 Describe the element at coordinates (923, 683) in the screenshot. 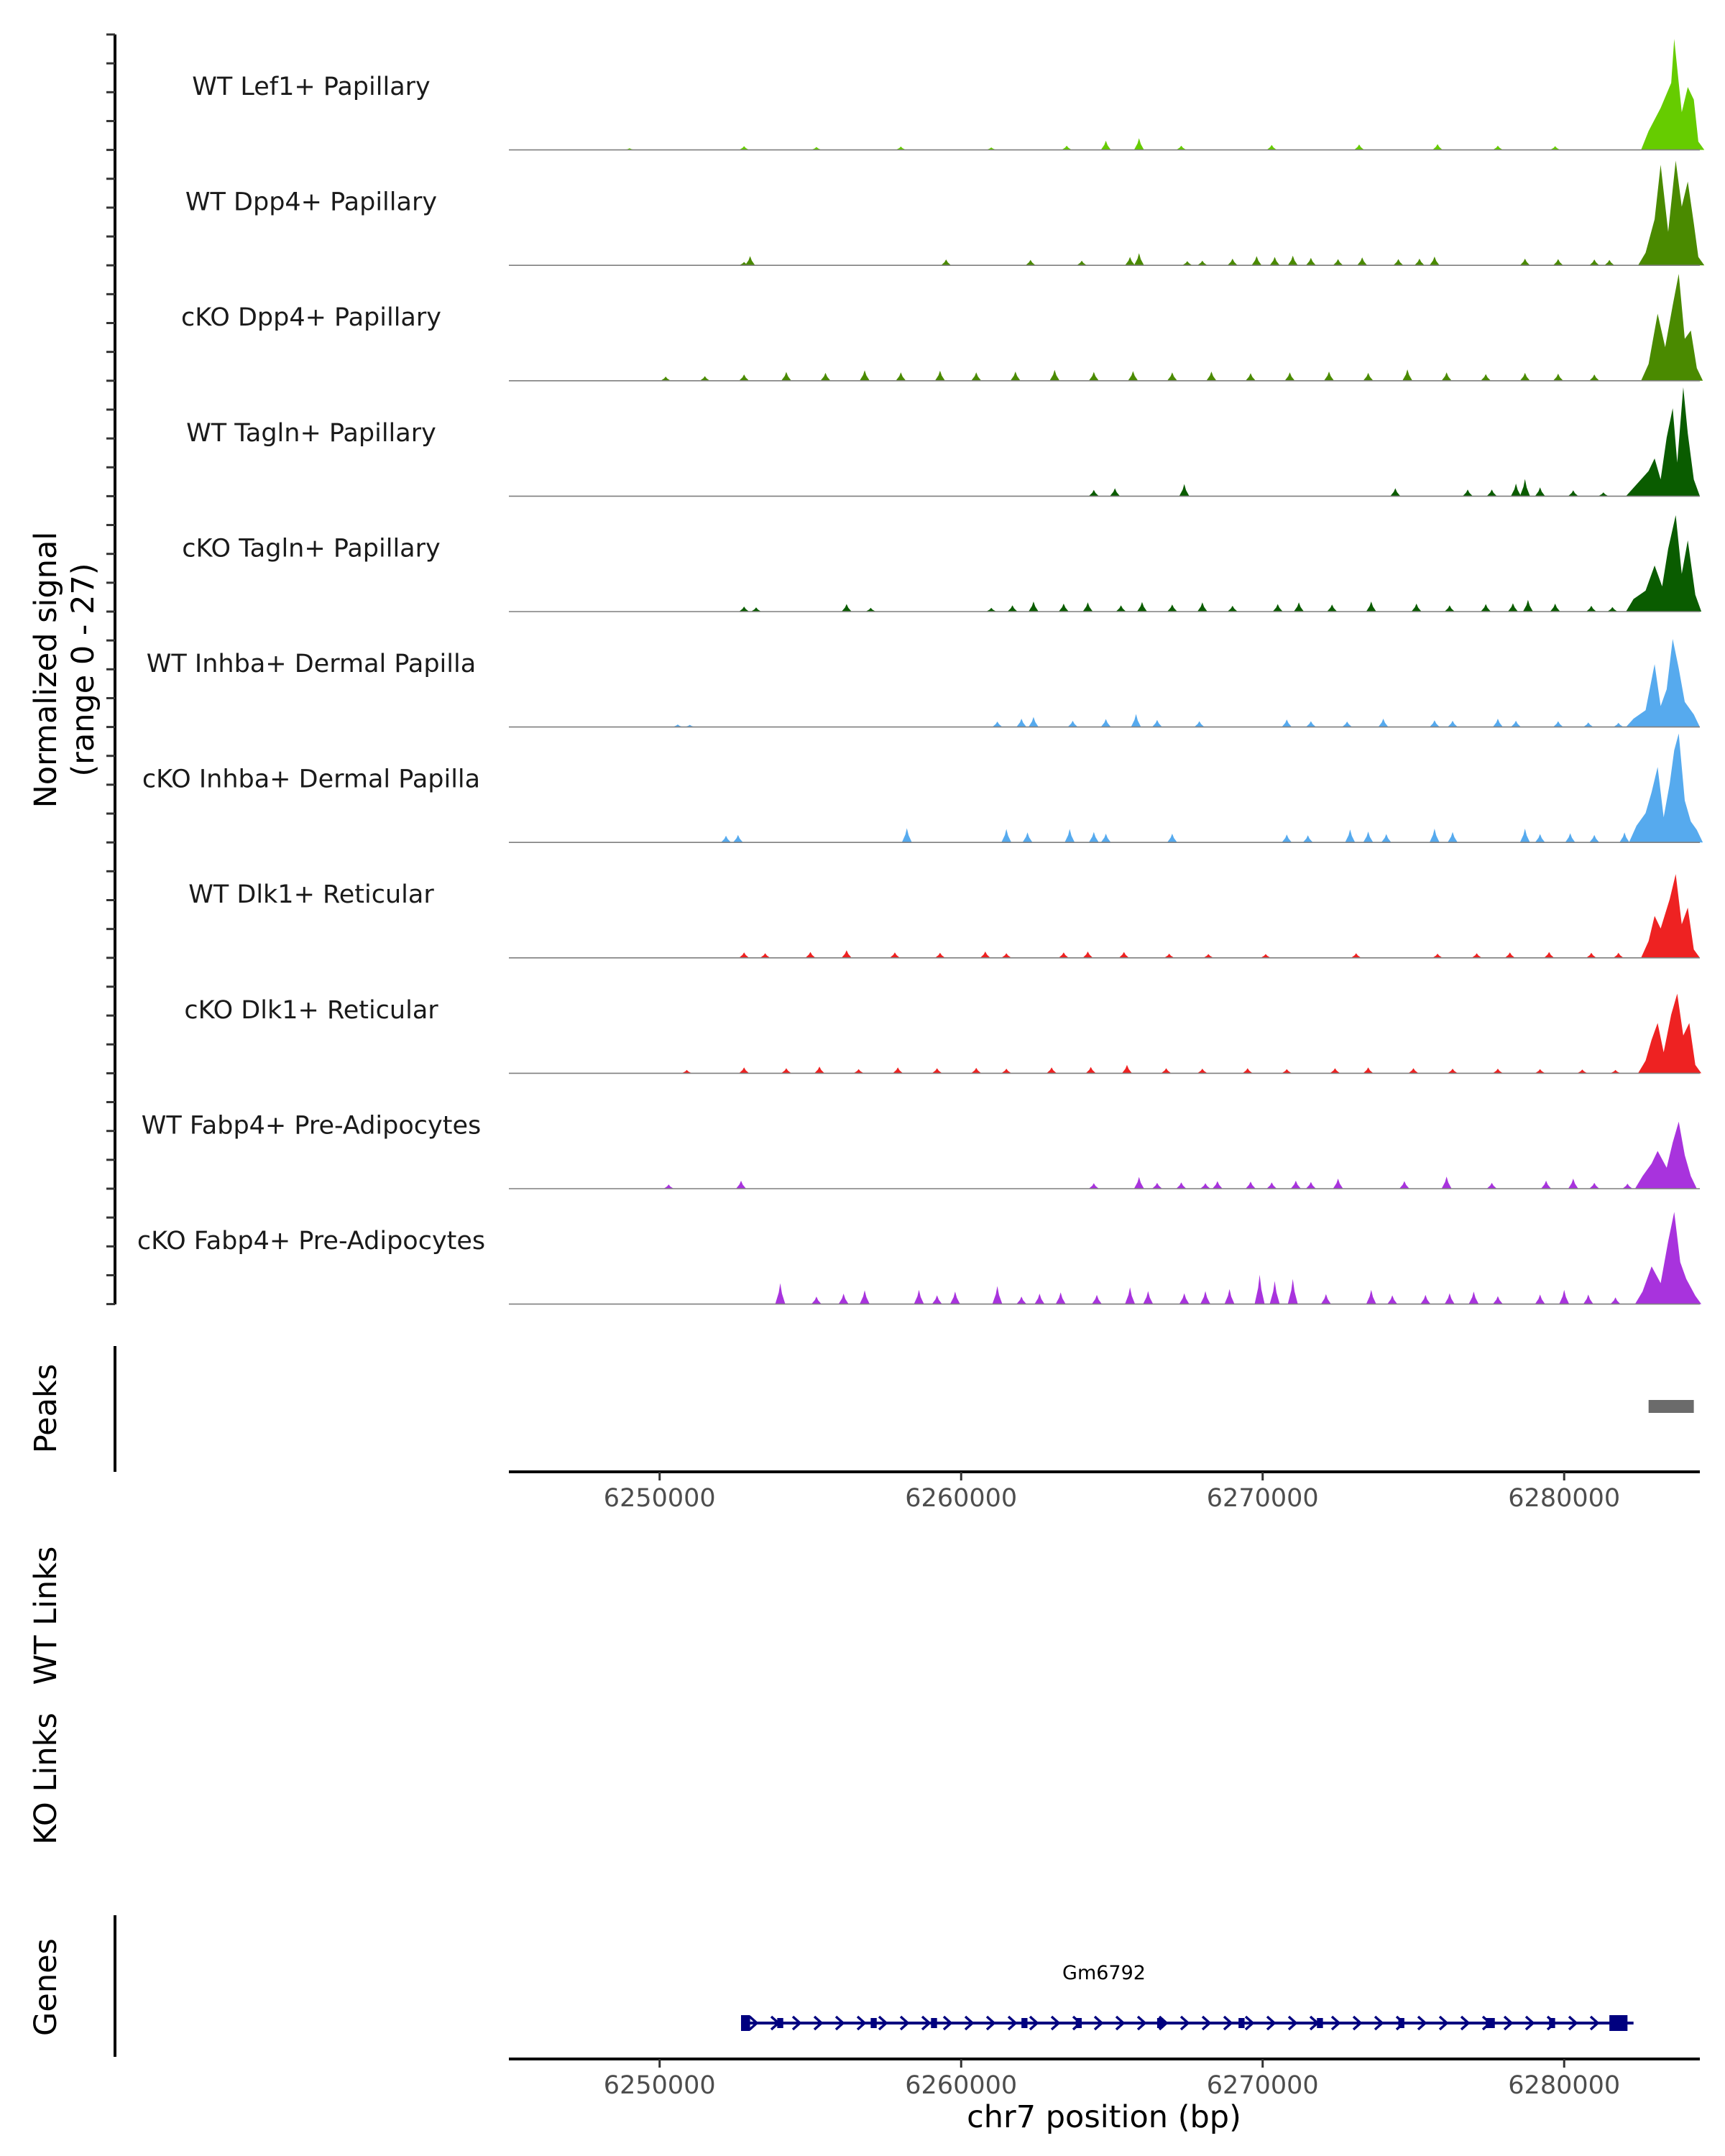

I see `track-5: WT Inhba+ Dermal Papilla` at that location.